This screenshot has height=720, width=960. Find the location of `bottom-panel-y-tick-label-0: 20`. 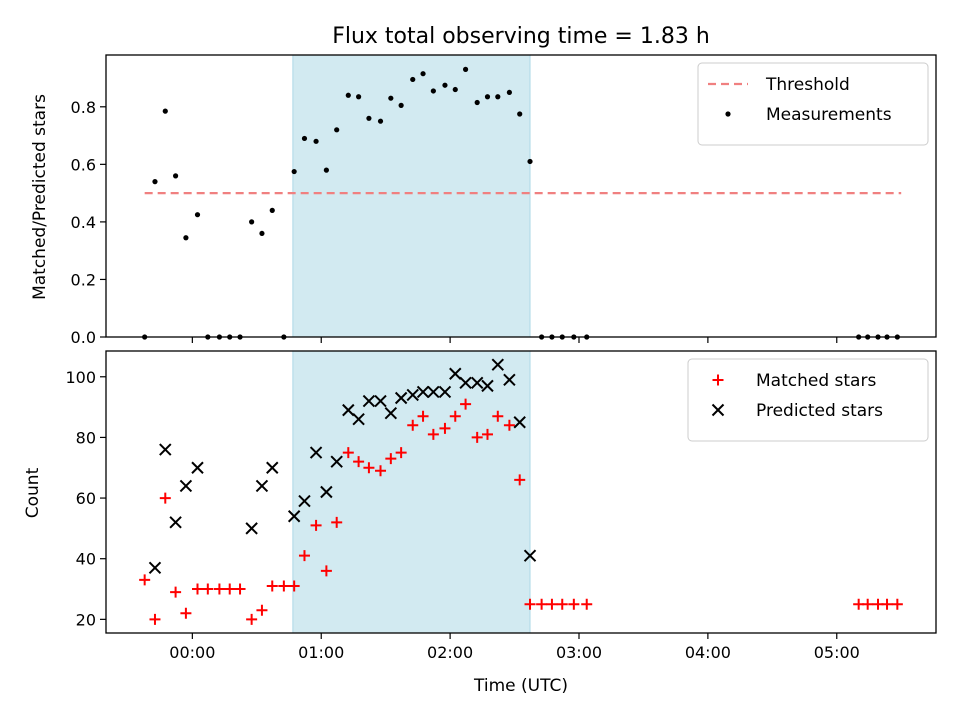

bottom-panel-y-tick-label-0: 20 is located at coordinates (86, 619).